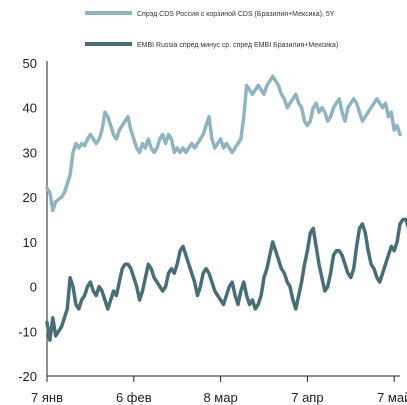 The height and width of the screenshot is (405, 407). What do you see at coordinates (134, 397) in the screenshot?
I see `x-tick-label: 6 фев` at bounding box center [134, 397].